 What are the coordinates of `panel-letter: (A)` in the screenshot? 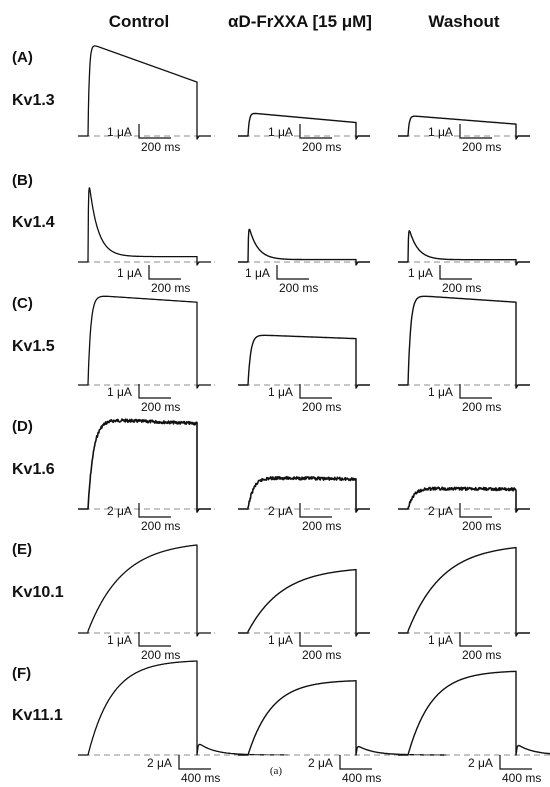 It's located at (22, 57).